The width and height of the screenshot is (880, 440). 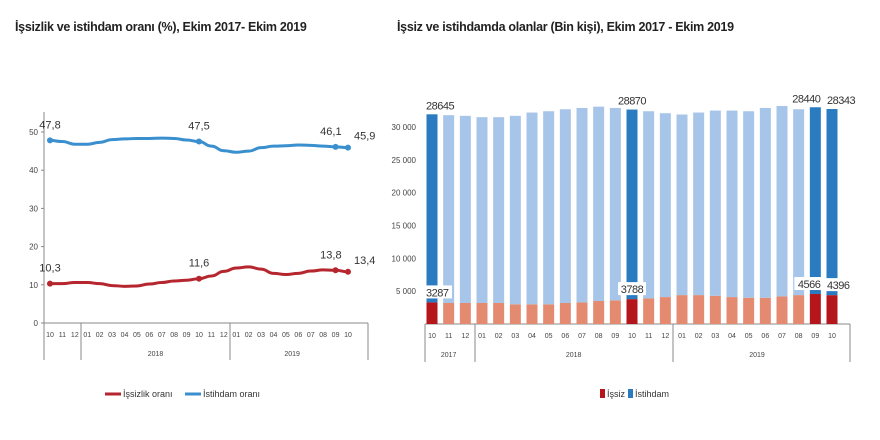 I want to click on legend-label: İstihdam, so click(x=652, y=394).